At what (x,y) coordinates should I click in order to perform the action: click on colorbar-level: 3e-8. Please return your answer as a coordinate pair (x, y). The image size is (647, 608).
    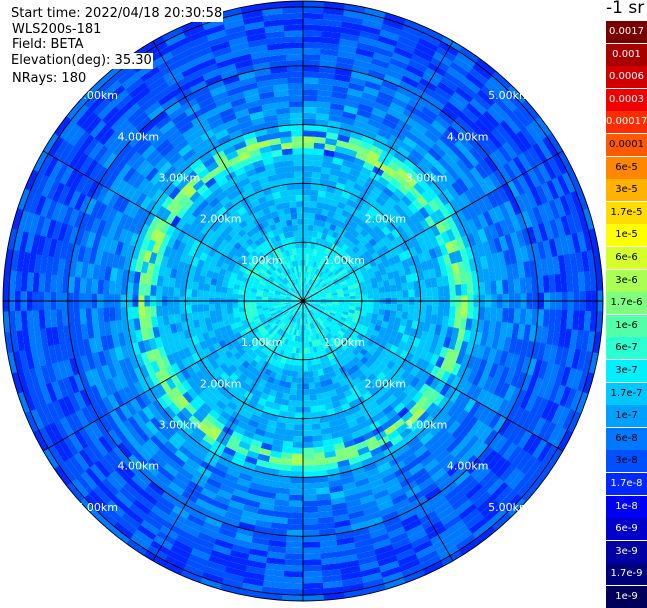
    Looking at the image, I should click on (626, 461).